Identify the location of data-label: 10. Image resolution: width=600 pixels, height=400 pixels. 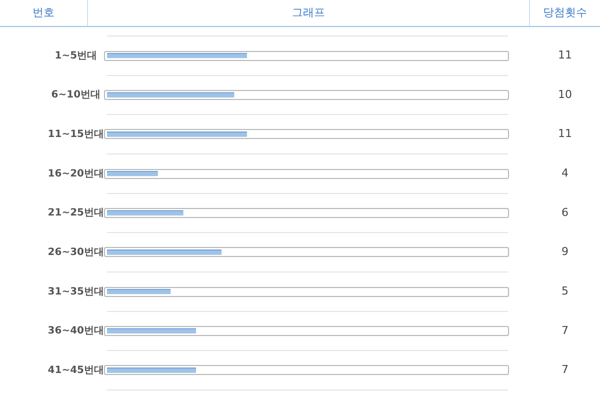
(565, 94).